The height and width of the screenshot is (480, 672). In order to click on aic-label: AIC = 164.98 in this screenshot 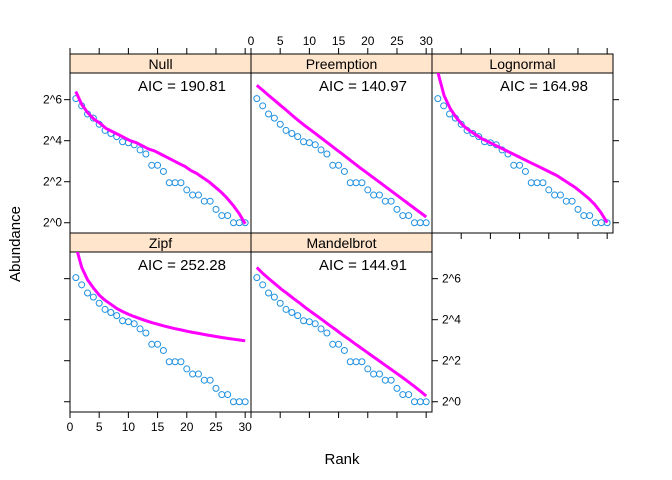, I will do `click(544, 86)`.